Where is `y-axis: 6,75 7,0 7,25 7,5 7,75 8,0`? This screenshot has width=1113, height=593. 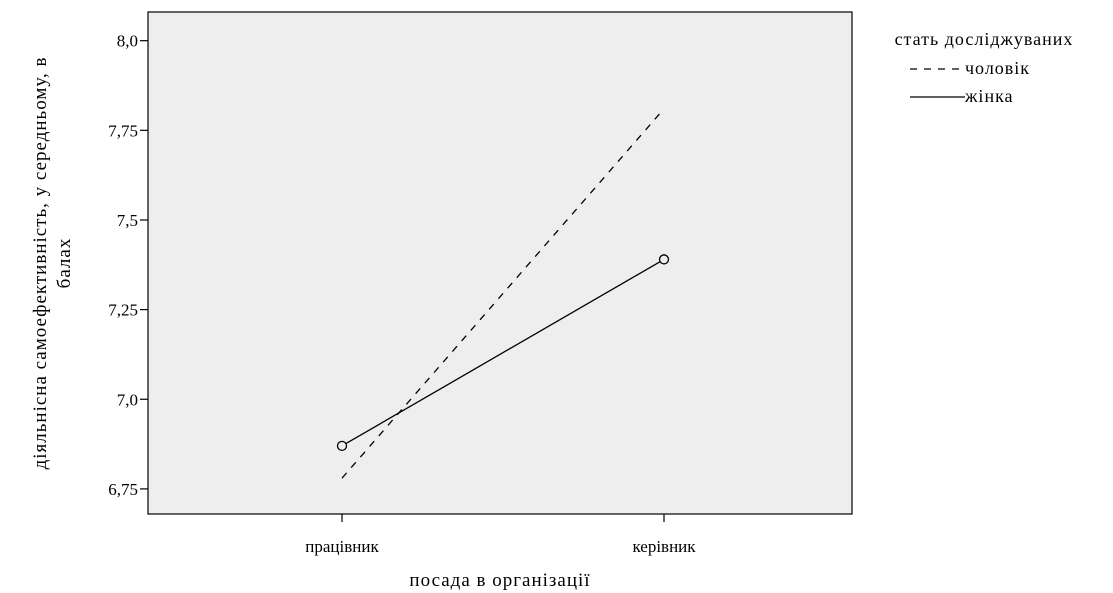
y-axis: 6,75 7,0 7,25 7,5 7,75 8,0 is located at coordinates (128, 265).